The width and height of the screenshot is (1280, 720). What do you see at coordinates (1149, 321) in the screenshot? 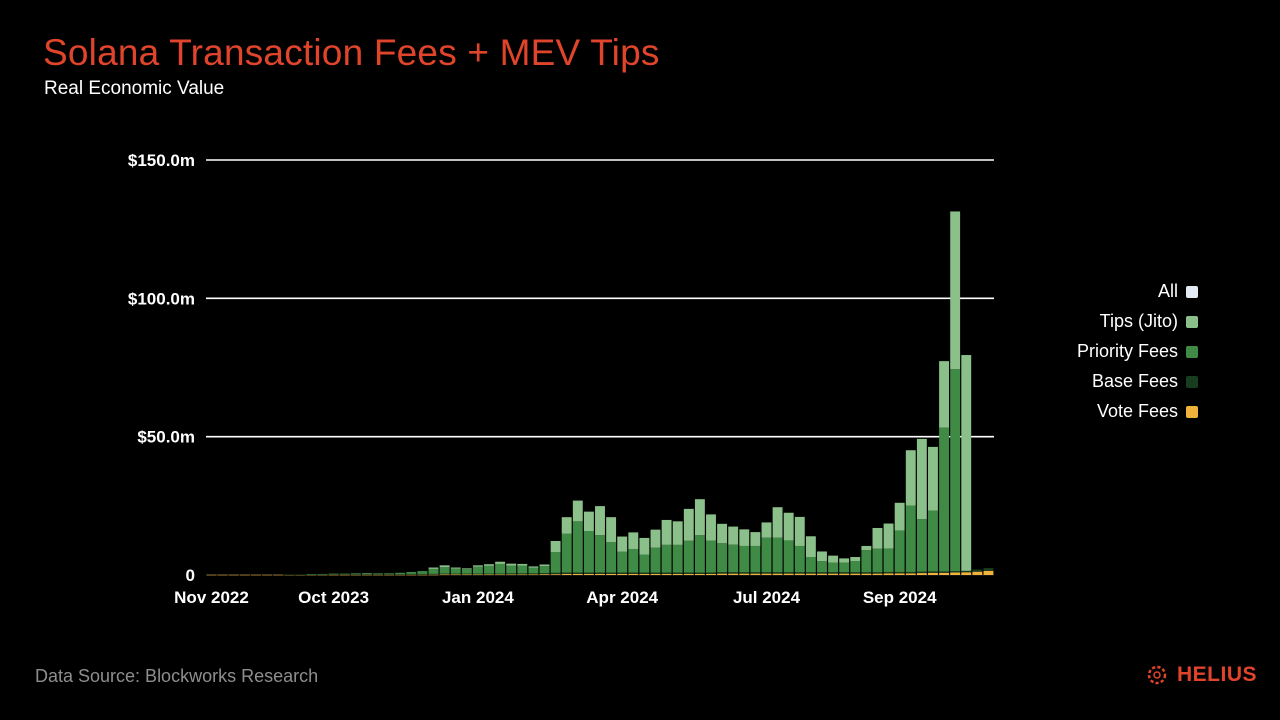
I see `legend-item-tips-jito: Tips (Jito)` at bounding box center [1149, 321].